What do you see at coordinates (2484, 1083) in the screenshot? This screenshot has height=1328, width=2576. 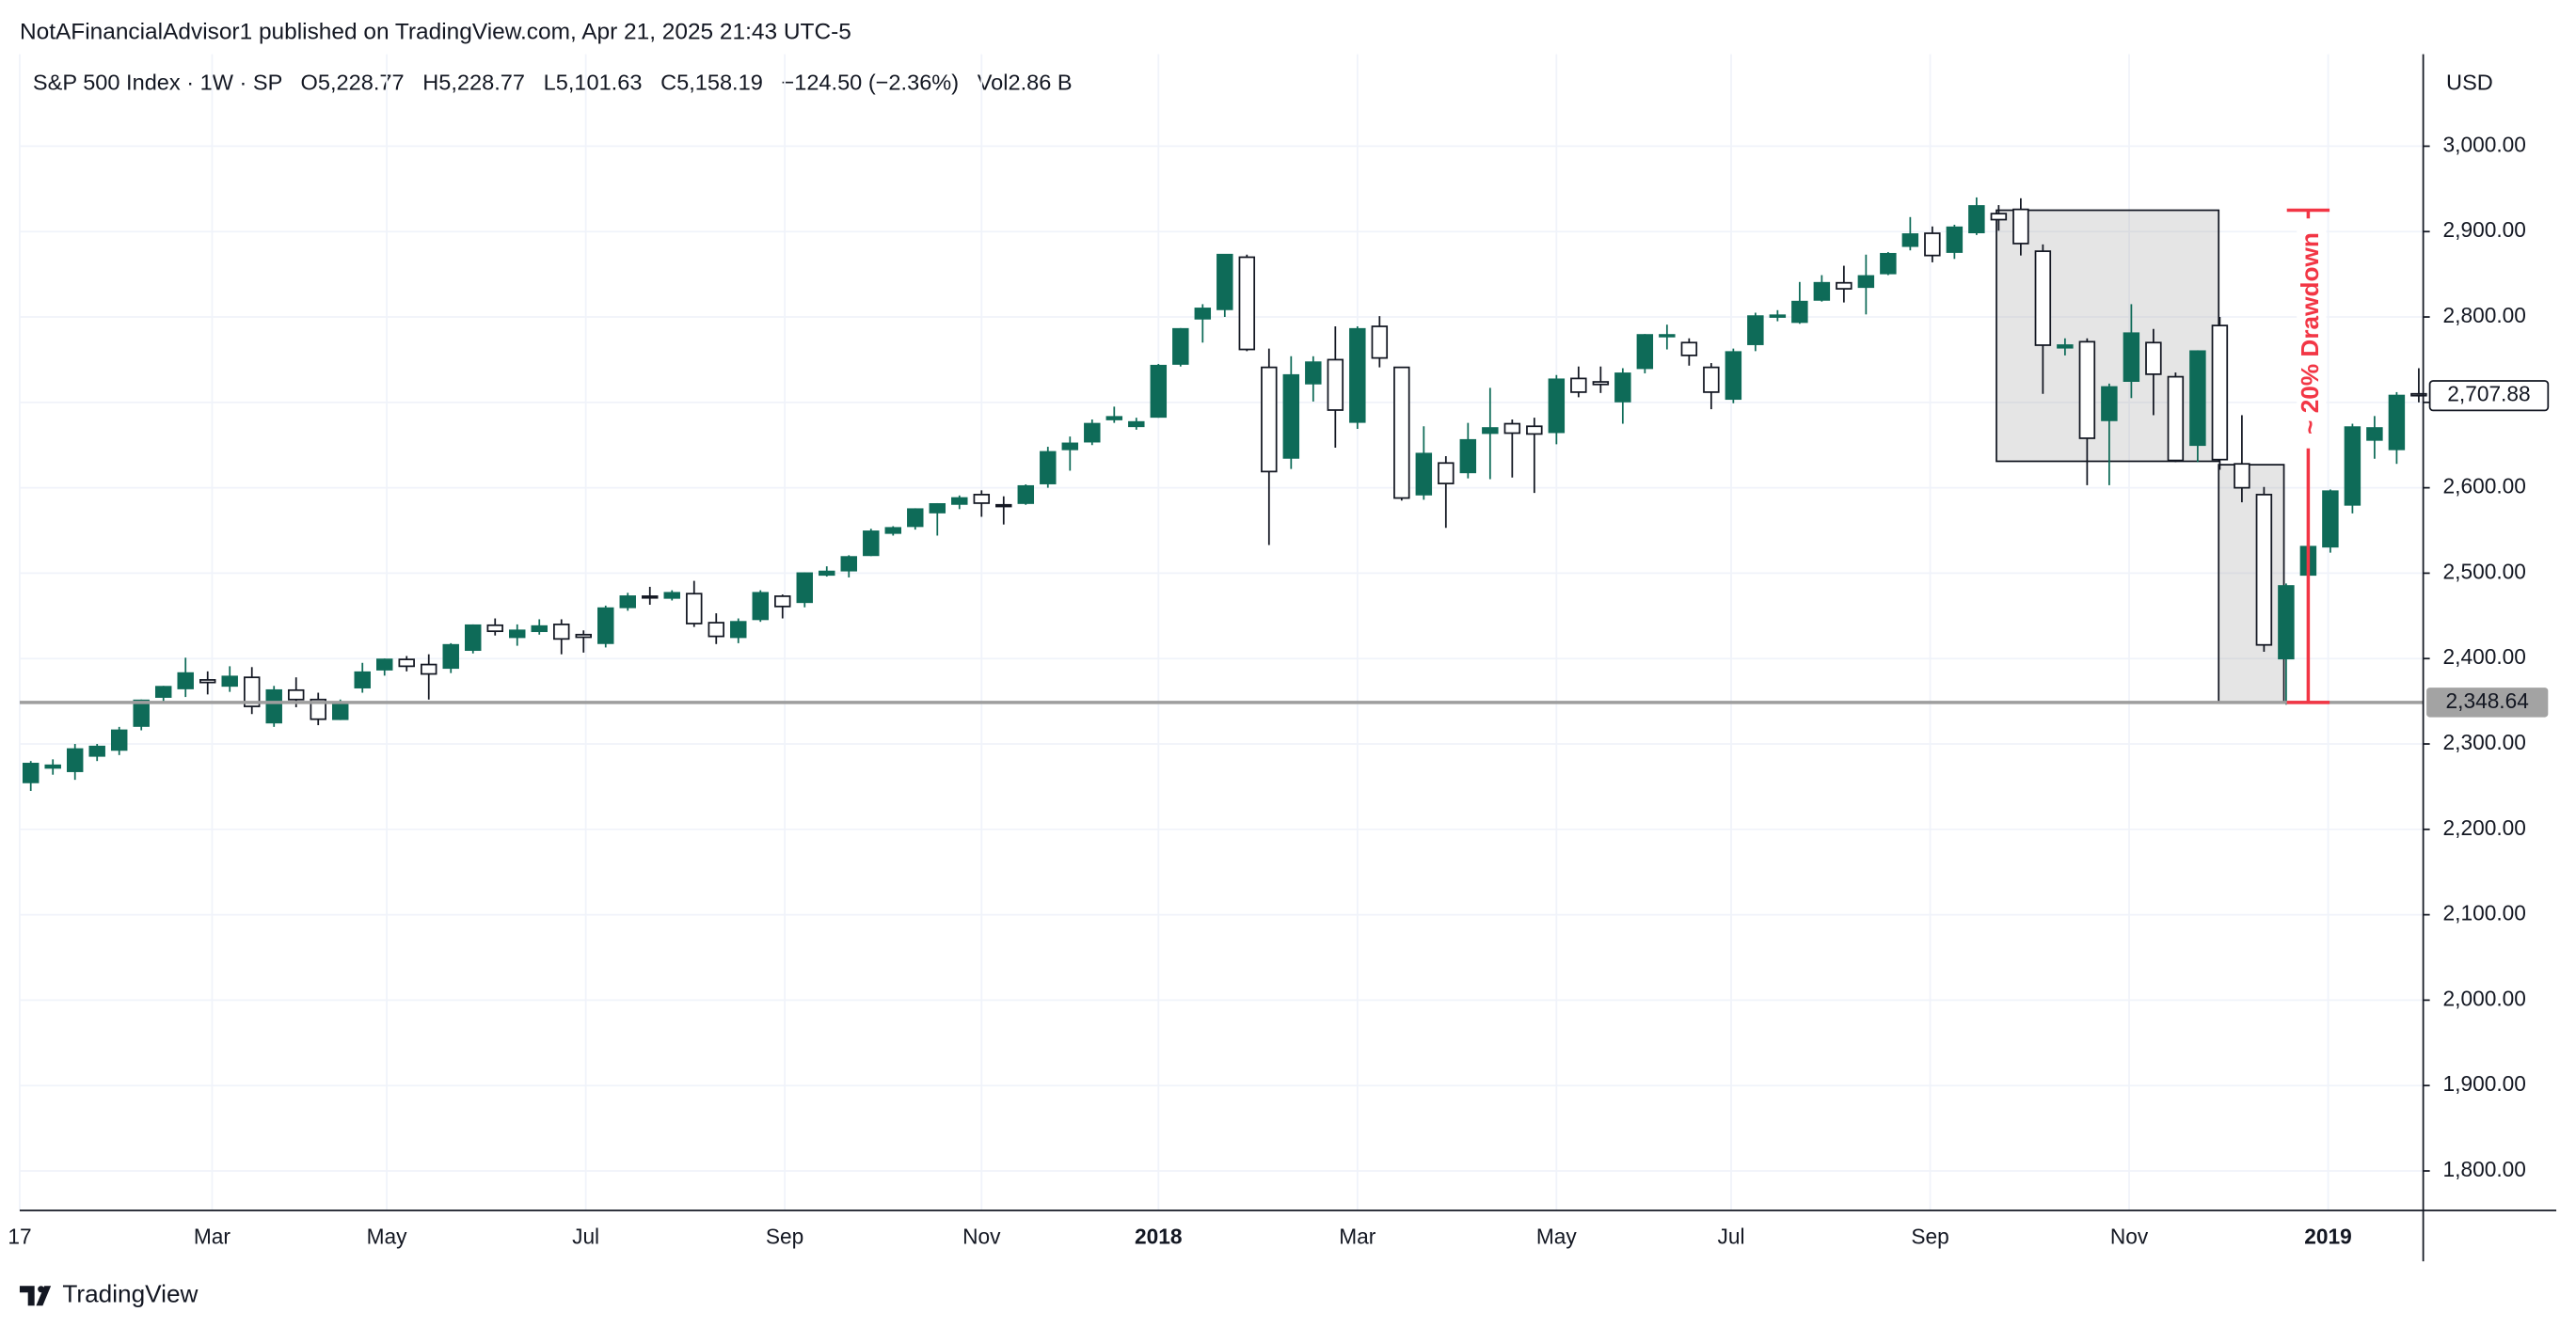 I see `y-tick-label: 1,900.00` at bounding box center [2484, 1083].